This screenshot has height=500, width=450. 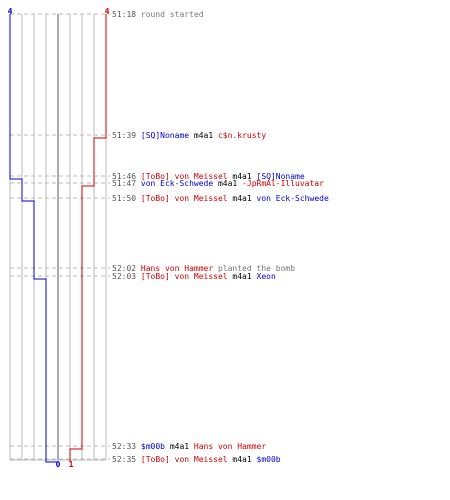 What do you see at coordinates (126, 183) in the screenshot?
I see `event-time: 51:47` at bounding box center [126, 183].